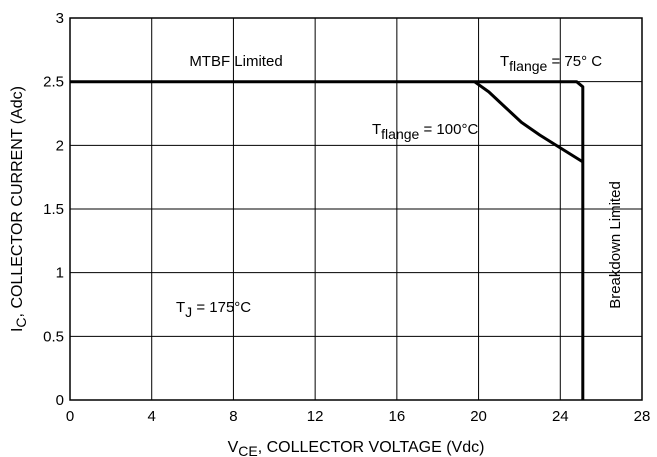 The height and width of the screenshot is (457, 657). I want to click on y-axis-label: IC, COLLECTOR CURRENT (Adc), so click(19, 209).